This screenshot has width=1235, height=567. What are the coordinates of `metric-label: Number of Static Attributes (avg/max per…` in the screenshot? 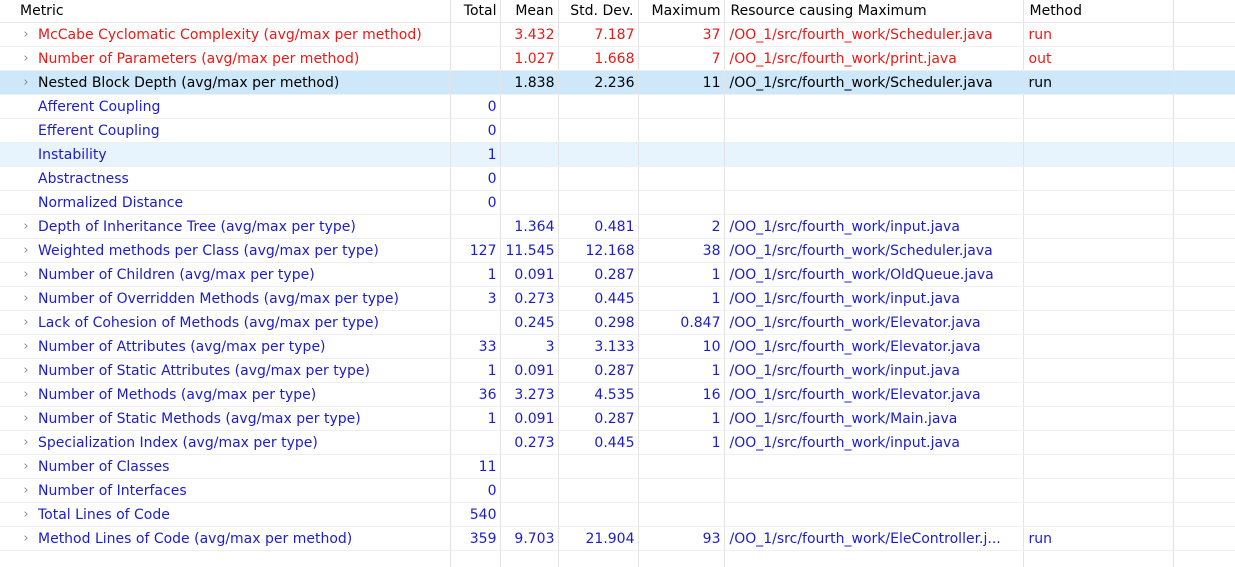 It's located at (204, 370).